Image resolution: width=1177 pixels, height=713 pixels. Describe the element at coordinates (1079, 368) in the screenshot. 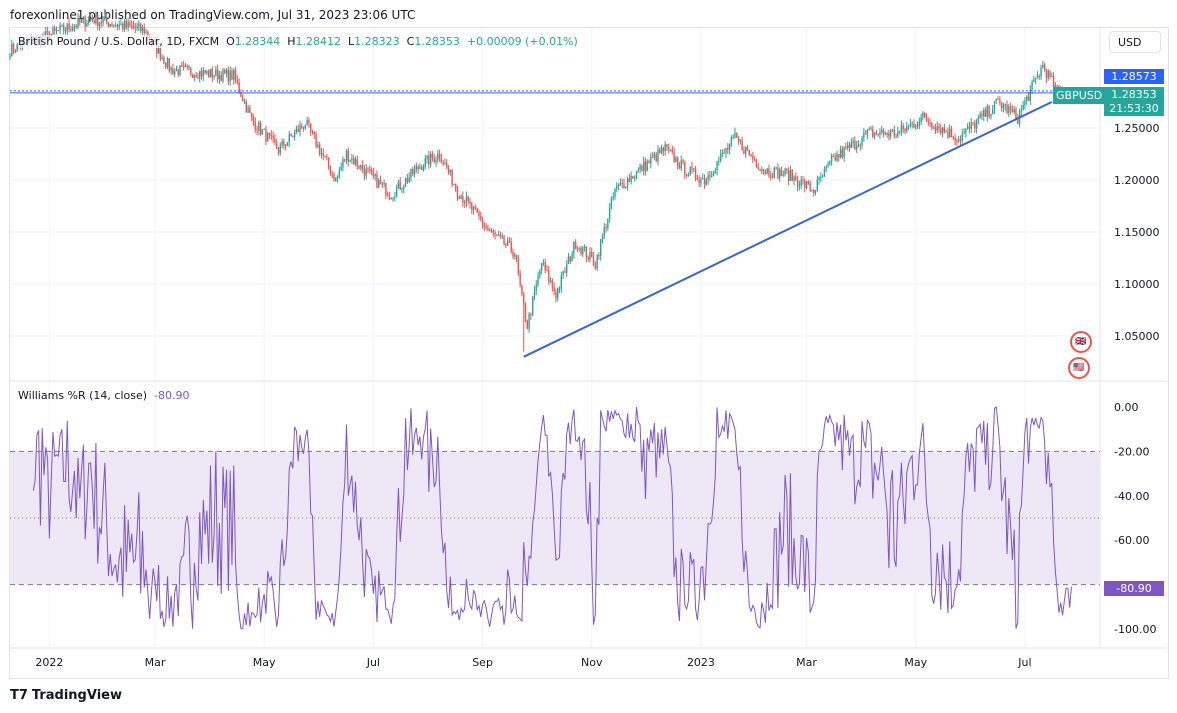

I see `us-flag-icon: 🇺🇸` at that location.